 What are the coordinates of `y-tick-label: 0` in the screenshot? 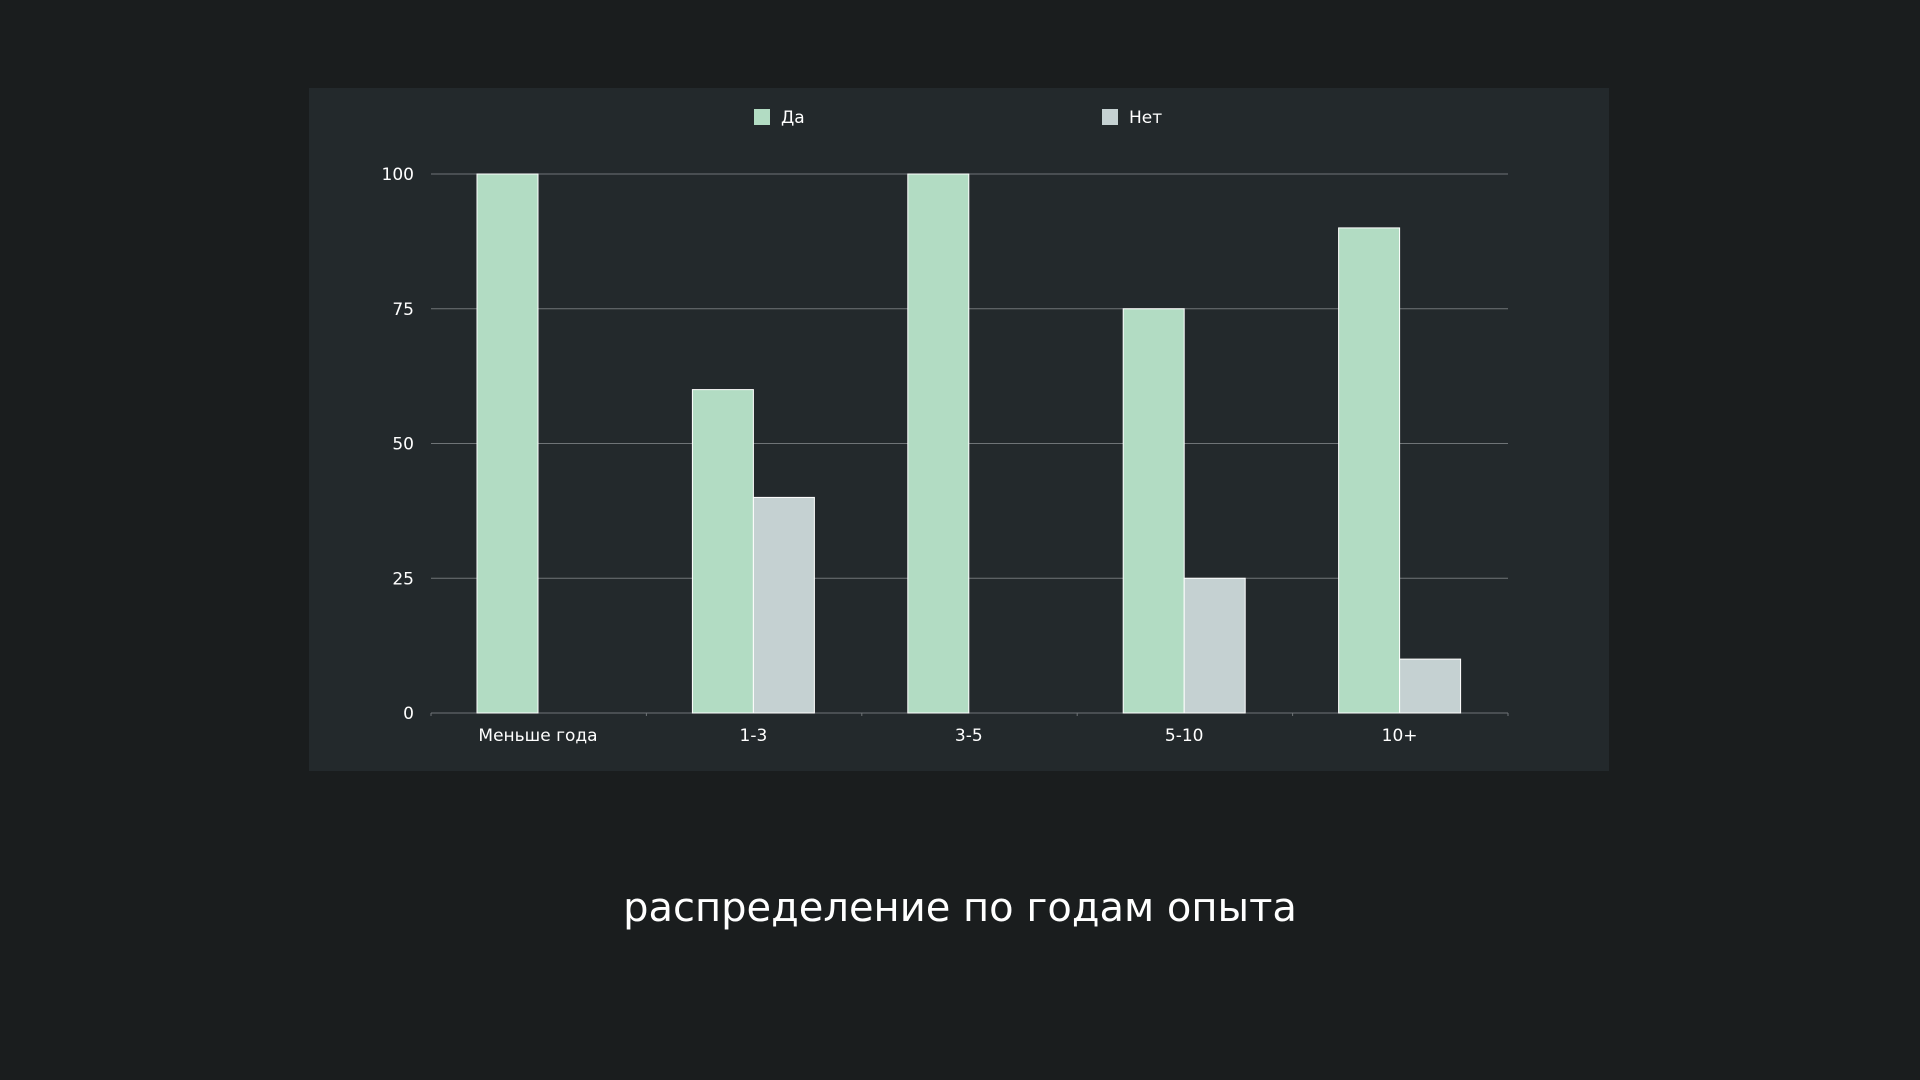 It's located at (408, 714).